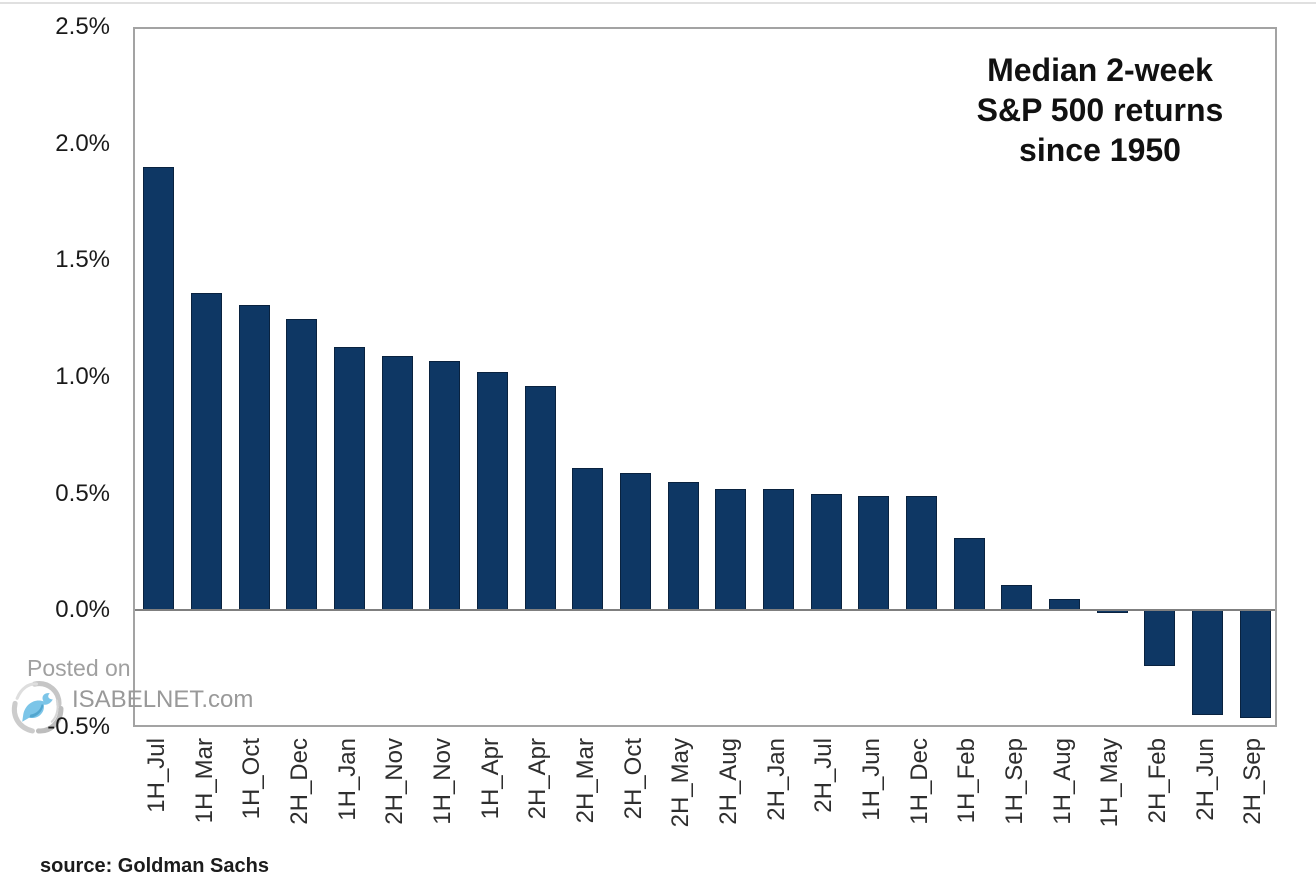  I want to click on y-tick-label: -0.5%, so click(78, 726).